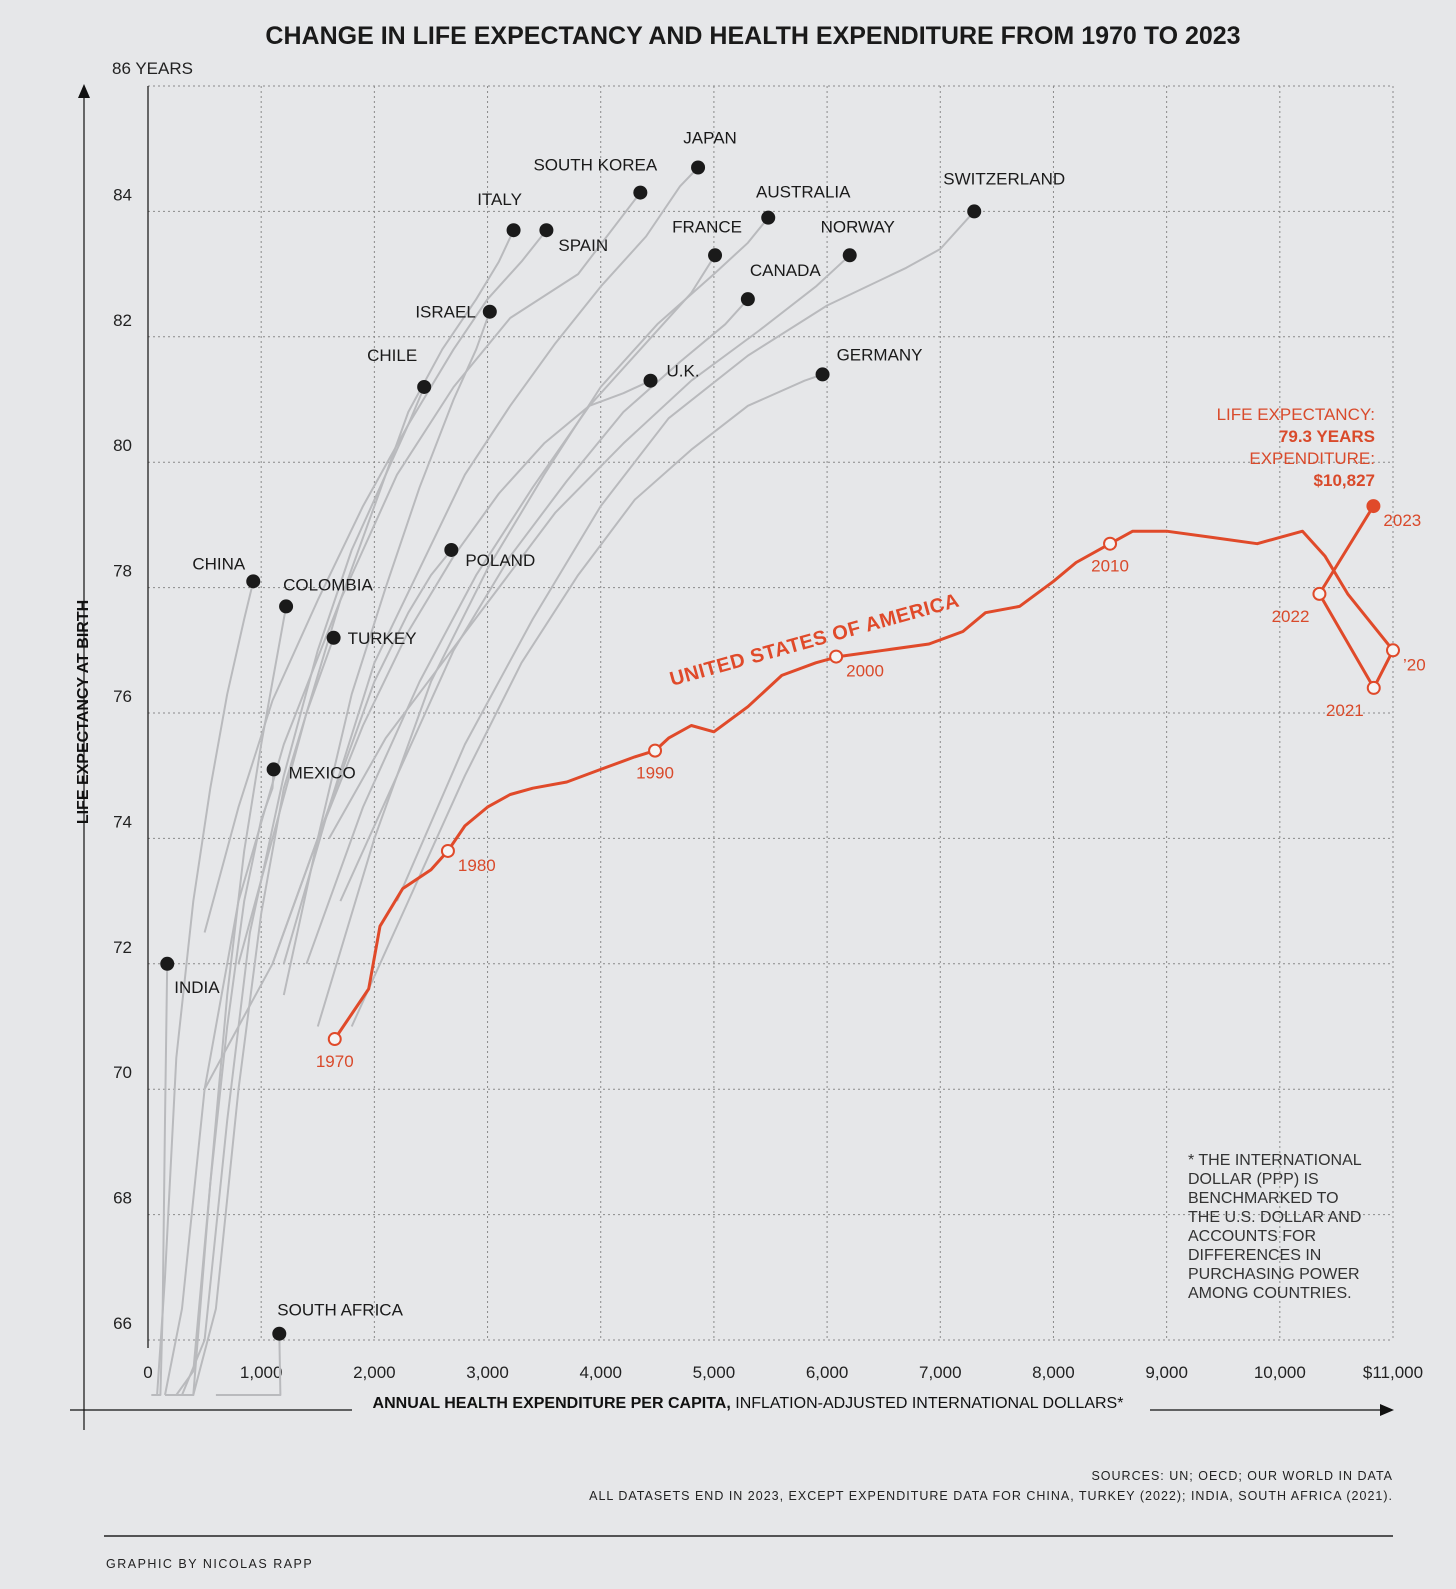  I want to click on y-tick-labels: 66 68 70 72 74 76 78 80 82 84 86 YEARS, so click(152, 696).